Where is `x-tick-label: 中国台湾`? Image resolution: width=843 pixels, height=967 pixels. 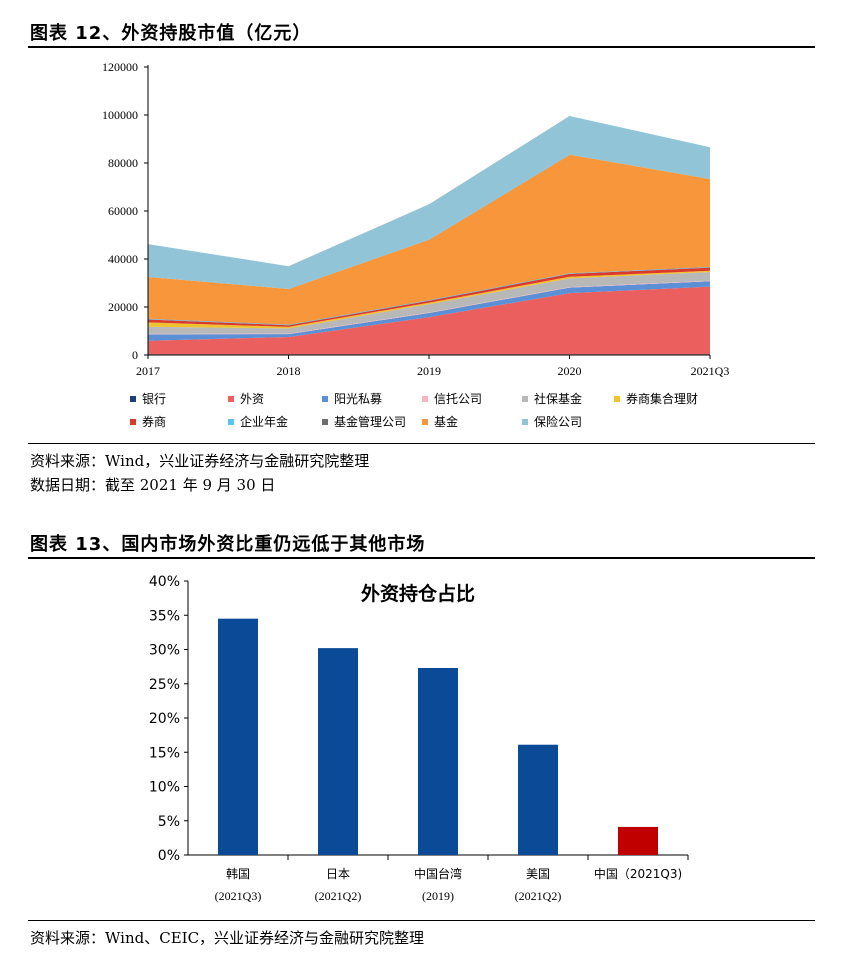
x-tick-label: 中国台湾 is located at coordinates (438, 873).